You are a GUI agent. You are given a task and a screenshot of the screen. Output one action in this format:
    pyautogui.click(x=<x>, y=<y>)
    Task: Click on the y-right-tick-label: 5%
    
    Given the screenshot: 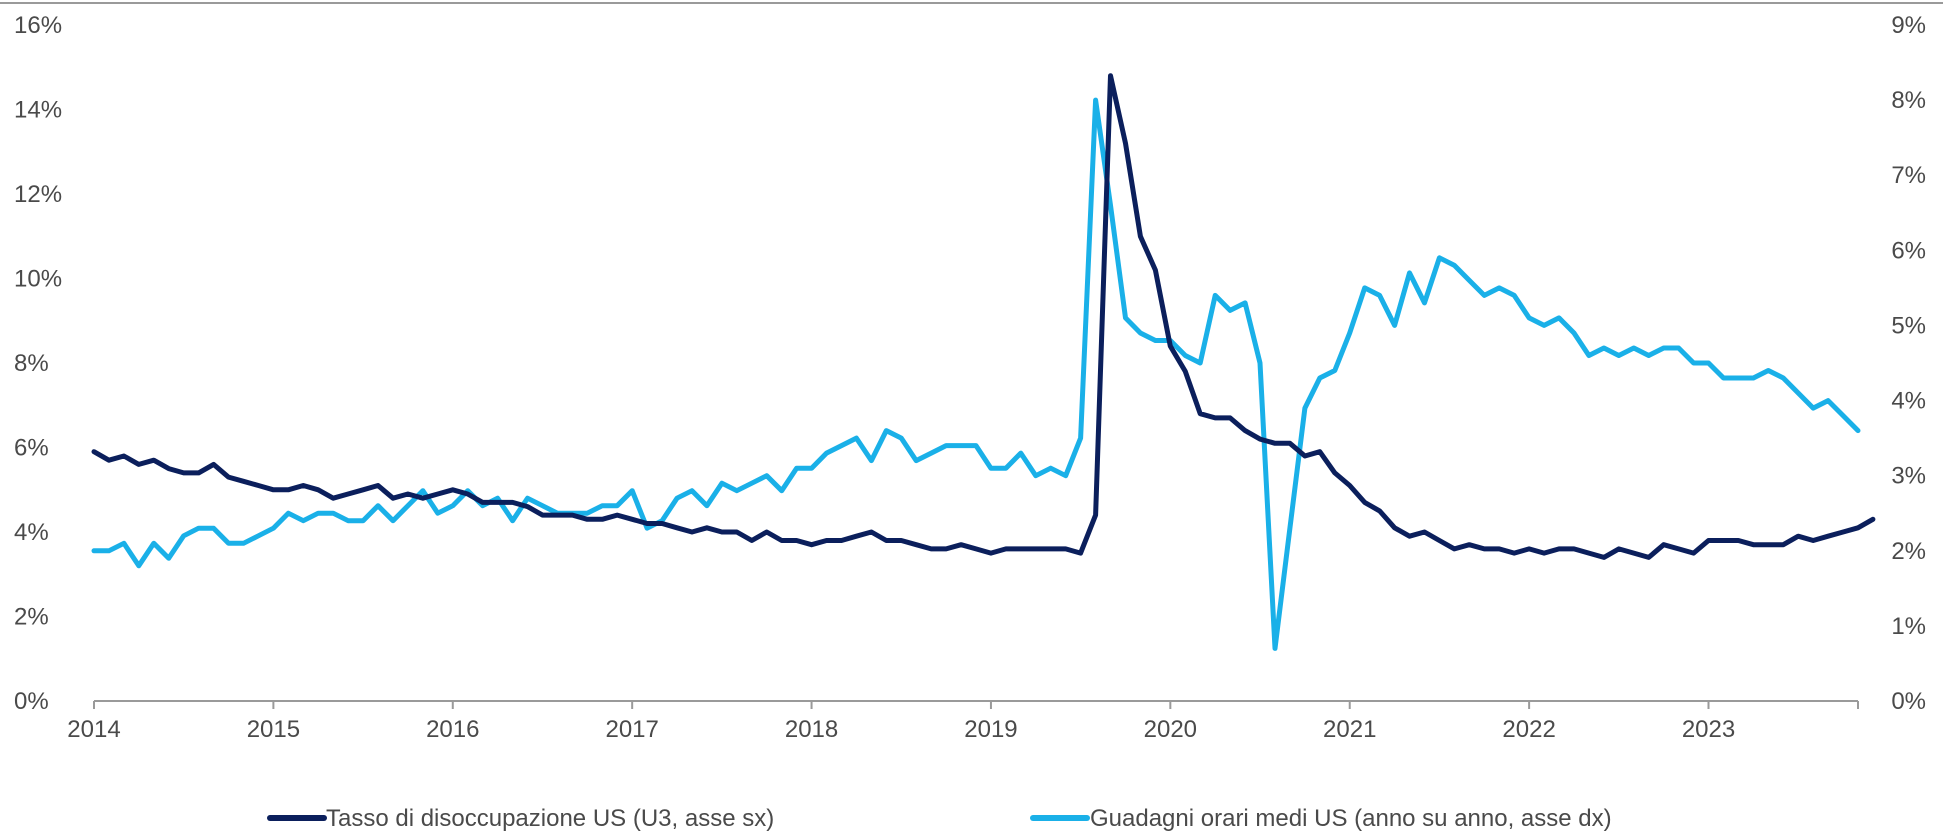 What is the action you would take?
    pyautogui.click(x=1908, y=325)
    